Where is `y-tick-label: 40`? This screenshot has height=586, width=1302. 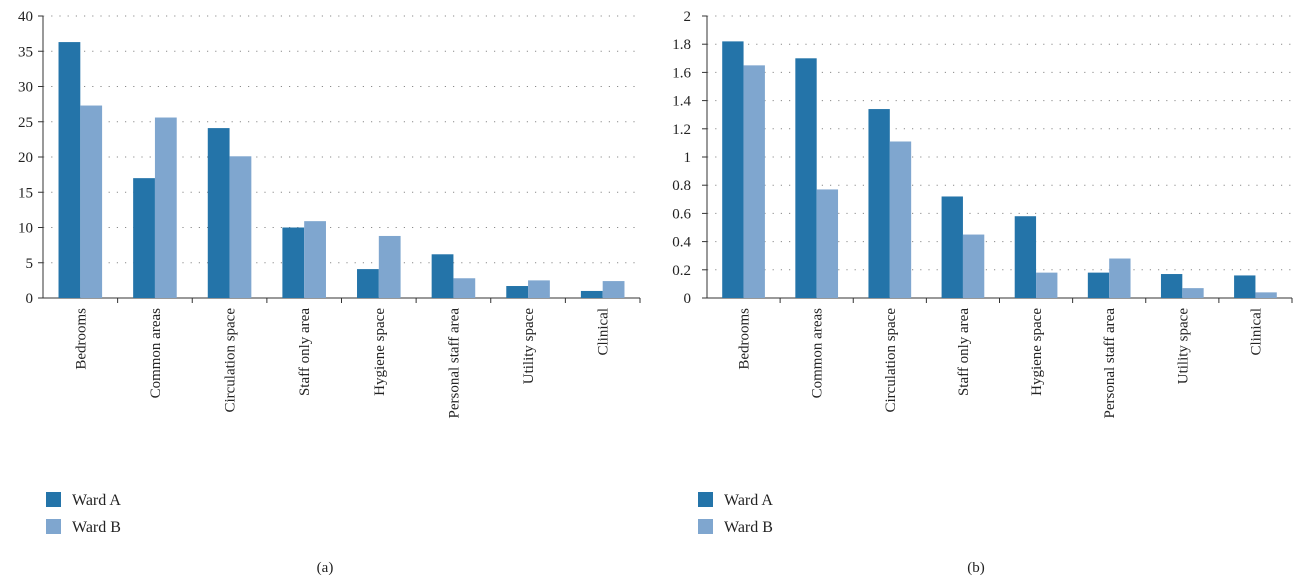 y-tick-label: 40 is located at coordinates (25, 17).